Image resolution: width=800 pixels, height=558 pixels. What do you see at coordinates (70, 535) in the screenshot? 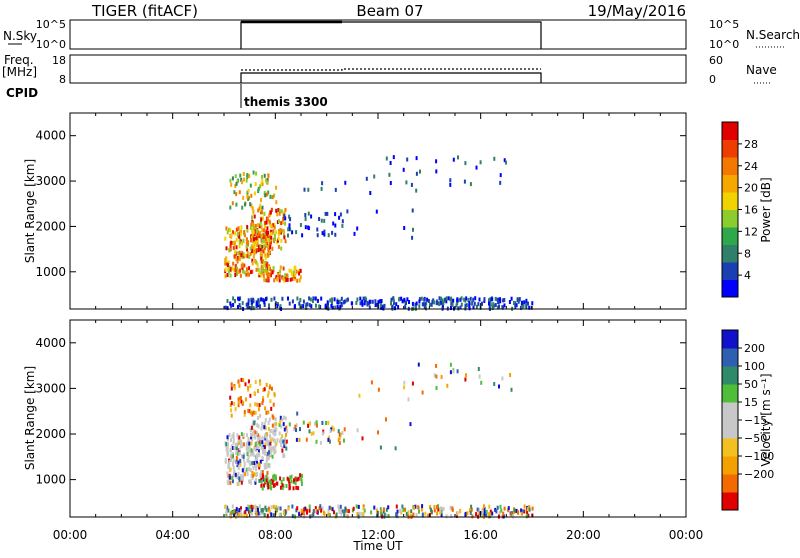
I see `velocity-x-tick-label: 00:00` at bounding box center [70, 535].